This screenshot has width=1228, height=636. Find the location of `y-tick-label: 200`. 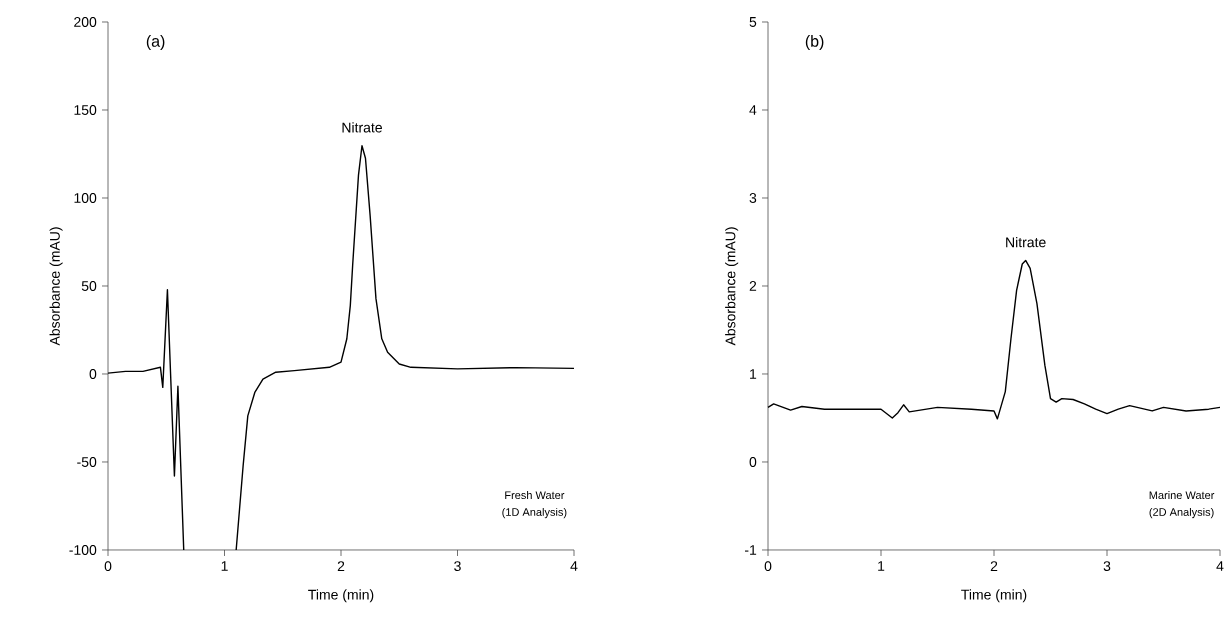

y-tick-label: 200 is located at coordinates (85, 22).